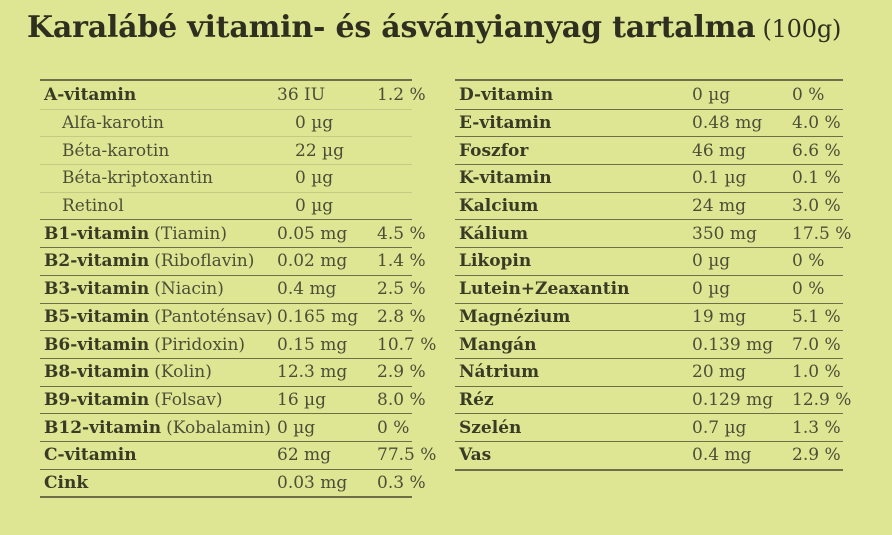 The width and height of the screenshot is (892, 535). Describe the element at coordinates (401, 316) in the screenshot. I see `nutrient-daily-percent: 2.8 %` at that location.